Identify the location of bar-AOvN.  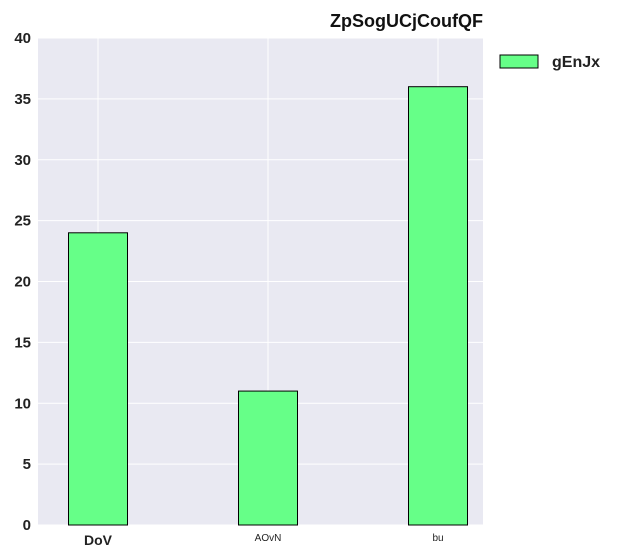
(268, 458).